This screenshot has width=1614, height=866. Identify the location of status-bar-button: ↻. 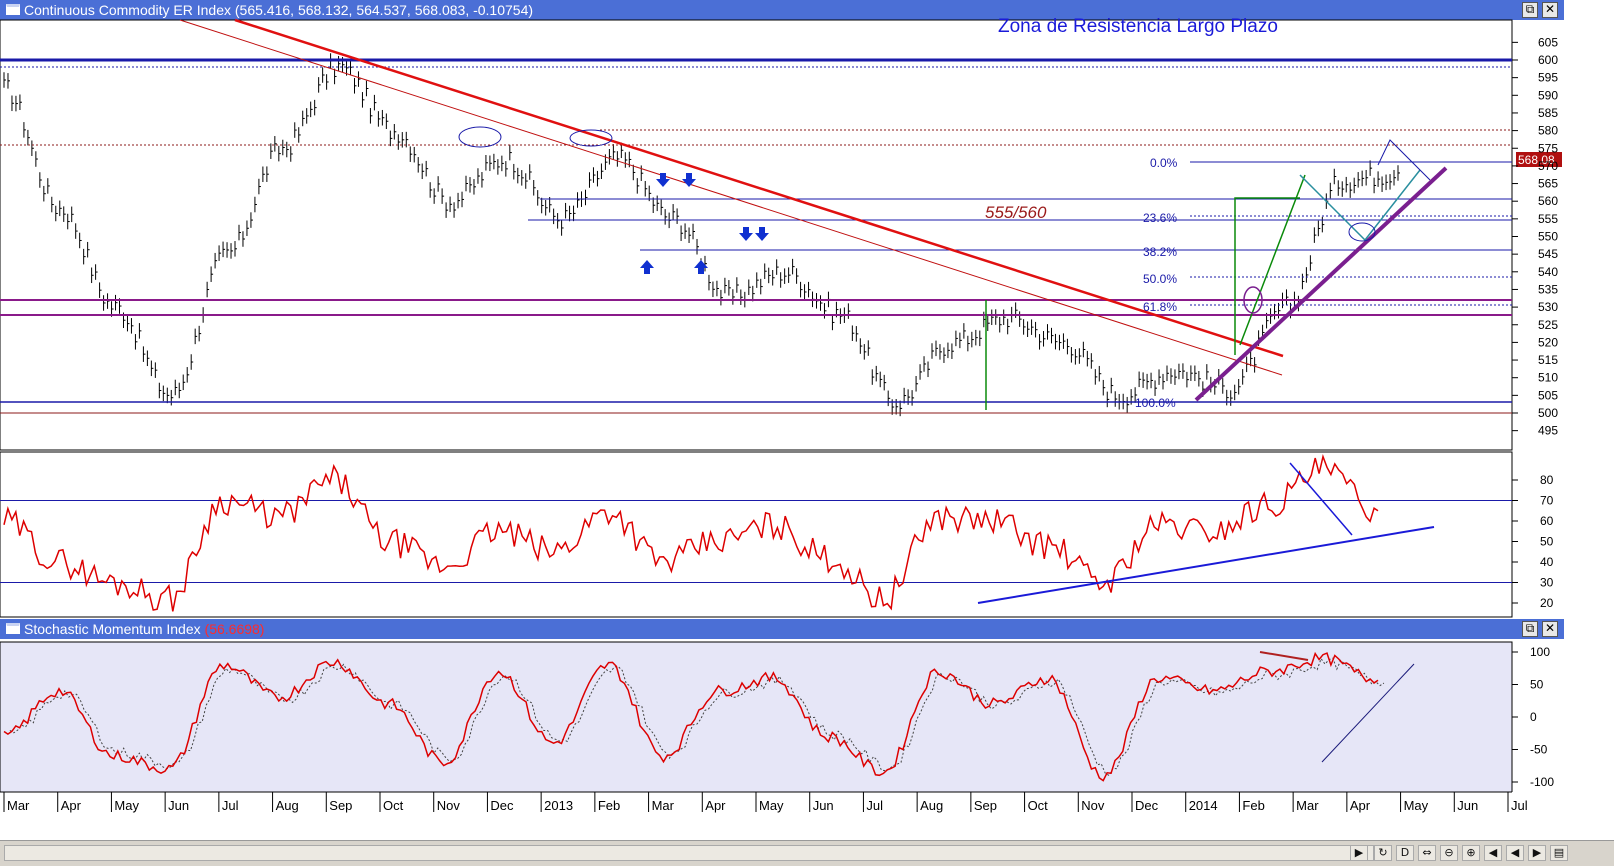
(1383, 853).